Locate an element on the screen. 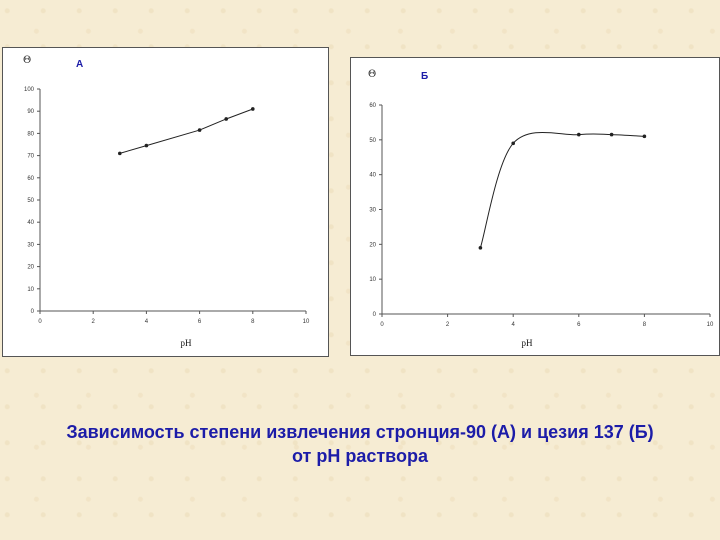 The image size is (720, 540). caption-line-2: от pH раствора is located at coordinates (360, 456).